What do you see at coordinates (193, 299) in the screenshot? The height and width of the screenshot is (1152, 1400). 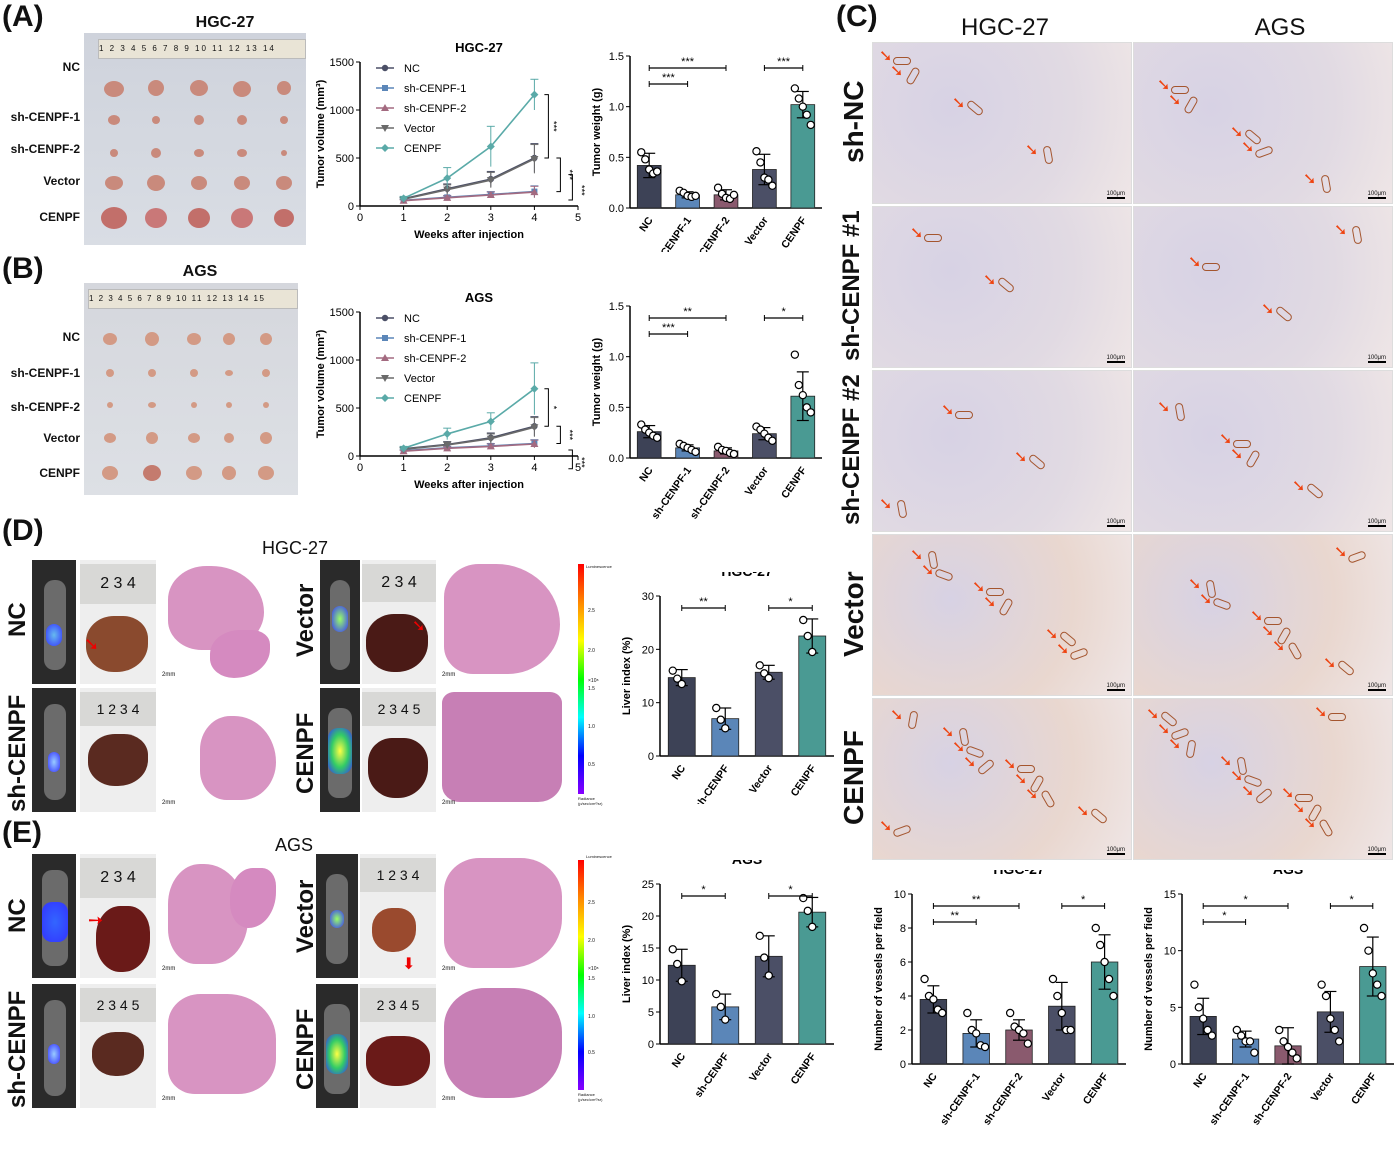 I see `ruler: 1 2 3 4 5 6 7 8 9 10 11 12 13 14 15` at bounding box center [193, 299].